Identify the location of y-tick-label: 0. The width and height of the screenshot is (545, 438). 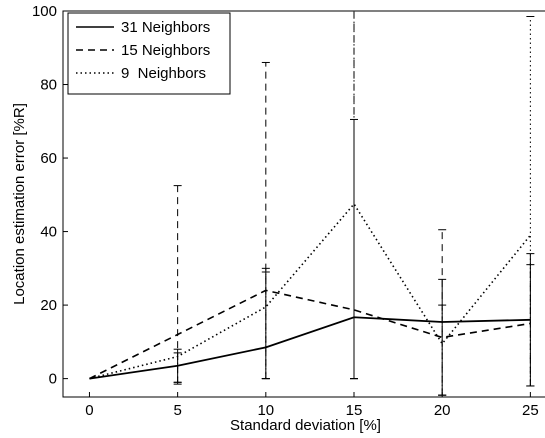
(53, 379).